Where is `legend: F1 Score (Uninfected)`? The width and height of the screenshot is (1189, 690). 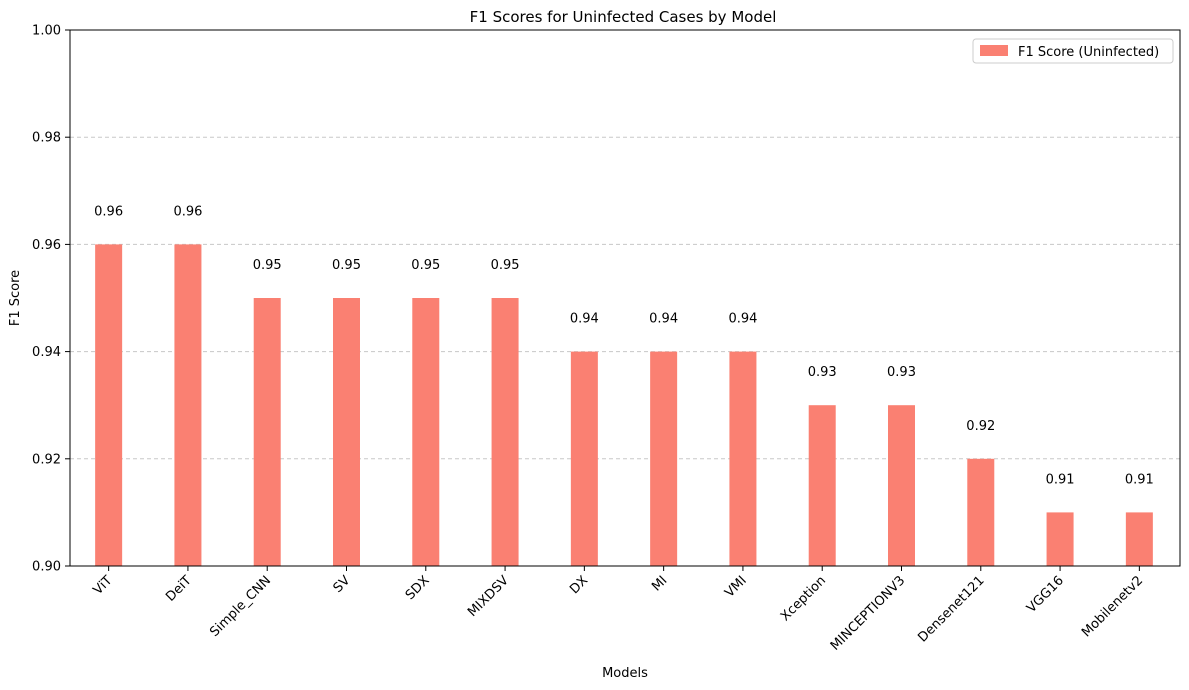
legend: F1 Score (Uninfected) is located at coordinates (1073, 51).